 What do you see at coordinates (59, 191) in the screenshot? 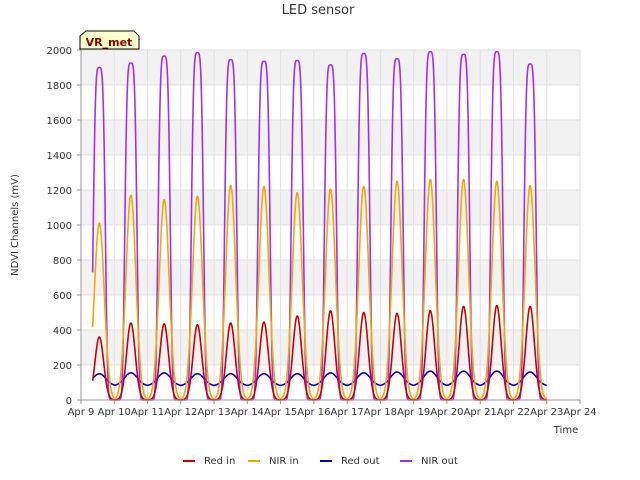
I see `y-tick-label: 1200` at bounding box center [59, 191].